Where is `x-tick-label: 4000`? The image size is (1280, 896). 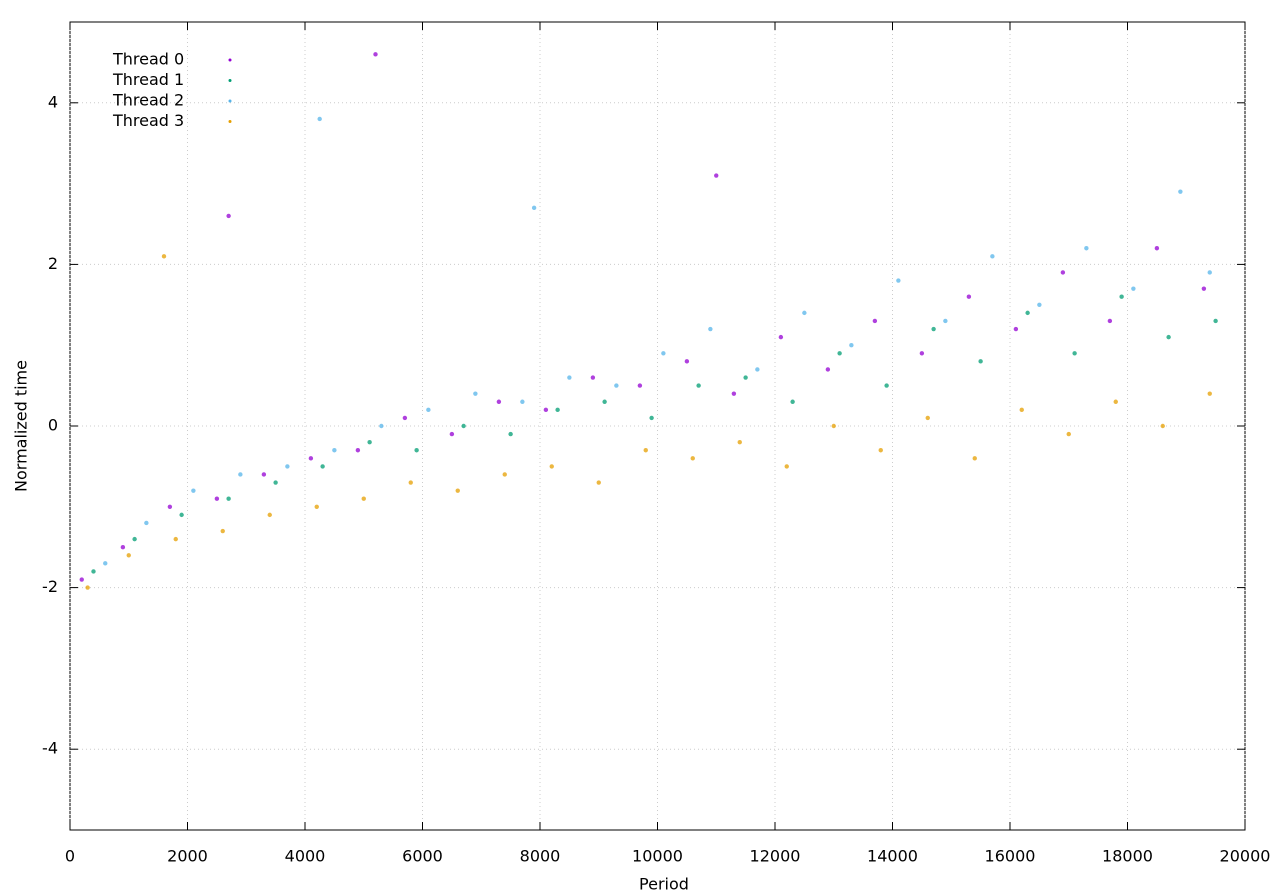 x-tick-label: 4000 is located at coordinates (305, 856).